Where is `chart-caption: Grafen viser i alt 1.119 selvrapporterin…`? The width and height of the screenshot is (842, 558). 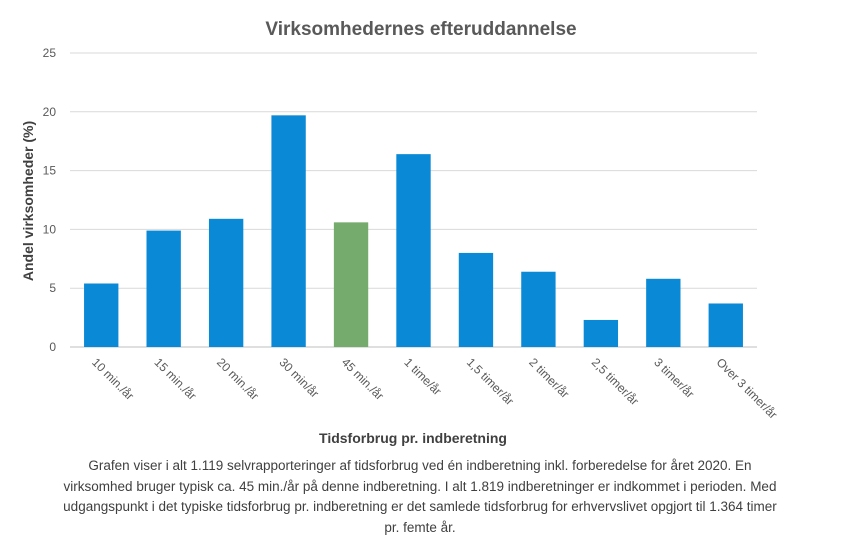 chart-caption: Grafen viser i alt 1.119 selvrapporterin… is located at coordinates (420, 496).